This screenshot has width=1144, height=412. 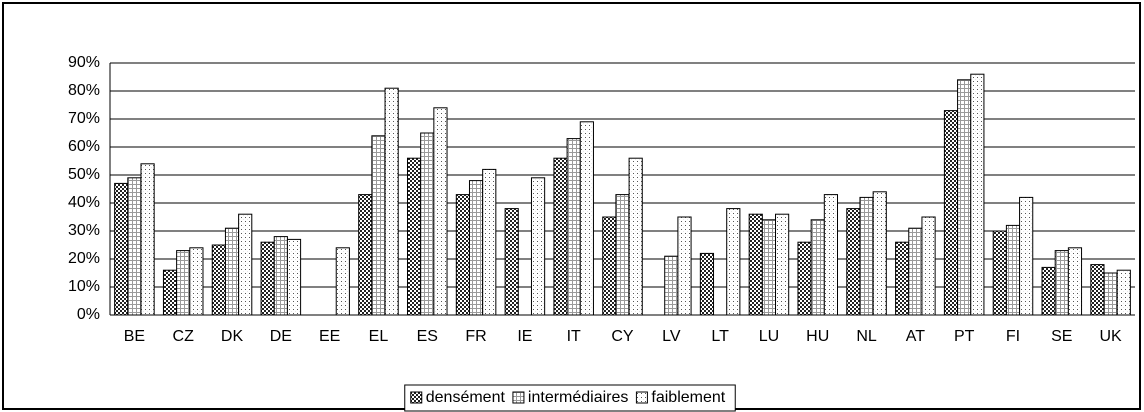 I want to click on x-tick-label: LU, so click(x=769, y=336).